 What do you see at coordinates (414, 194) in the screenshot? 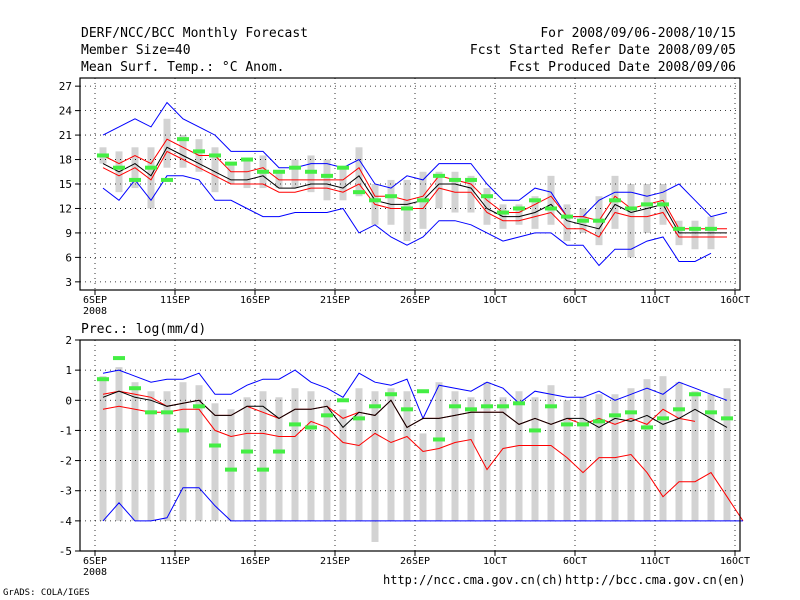
I see `series-line-lower` at bounding box center [414, 194].